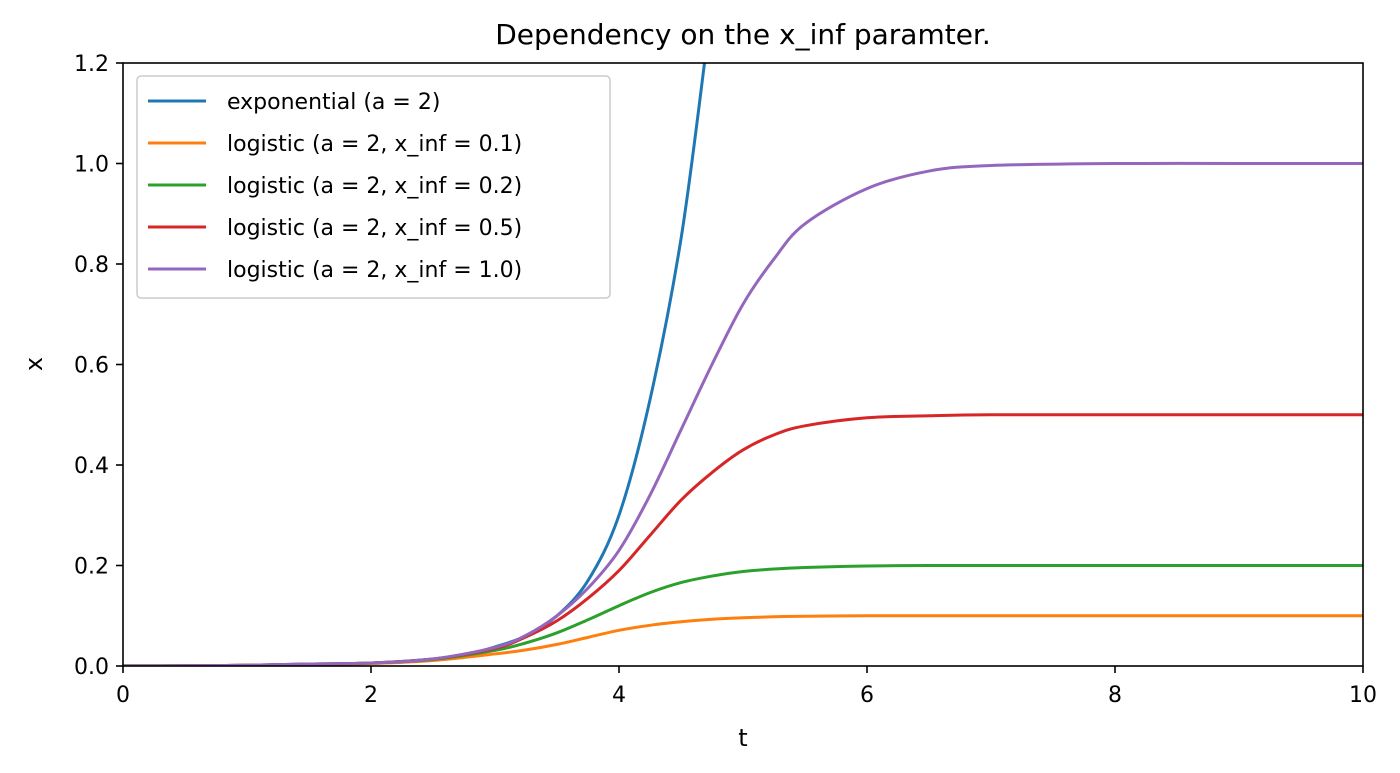  Describe the element at coordinates (91, 265) in the screenshot. I see `y-tick-label: 0.8` at that location.